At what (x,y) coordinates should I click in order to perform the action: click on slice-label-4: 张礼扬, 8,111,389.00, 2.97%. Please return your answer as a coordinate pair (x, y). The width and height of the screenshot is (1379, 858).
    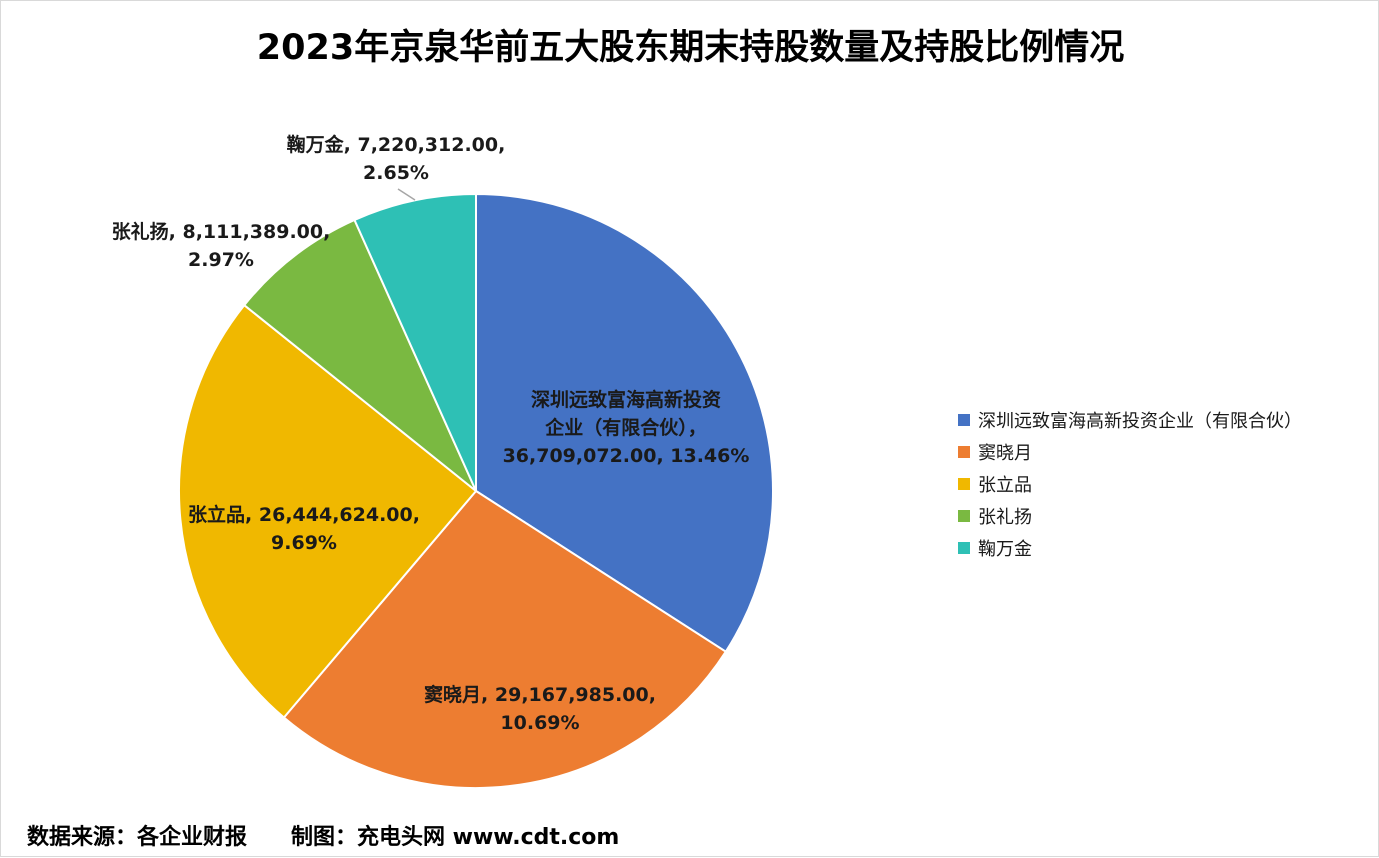
    Looking at the image, I should click on (221, 246).